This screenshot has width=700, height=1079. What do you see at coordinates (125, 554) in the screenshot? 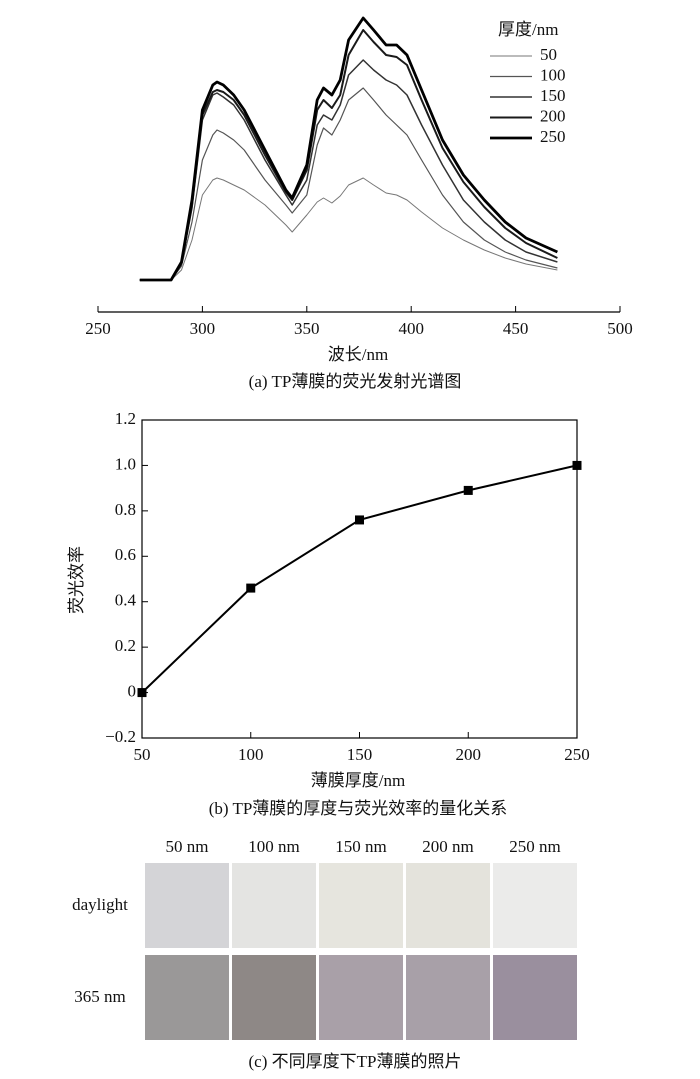
I see `y-tick-label: 0.6` at bounding box center [125, 554].